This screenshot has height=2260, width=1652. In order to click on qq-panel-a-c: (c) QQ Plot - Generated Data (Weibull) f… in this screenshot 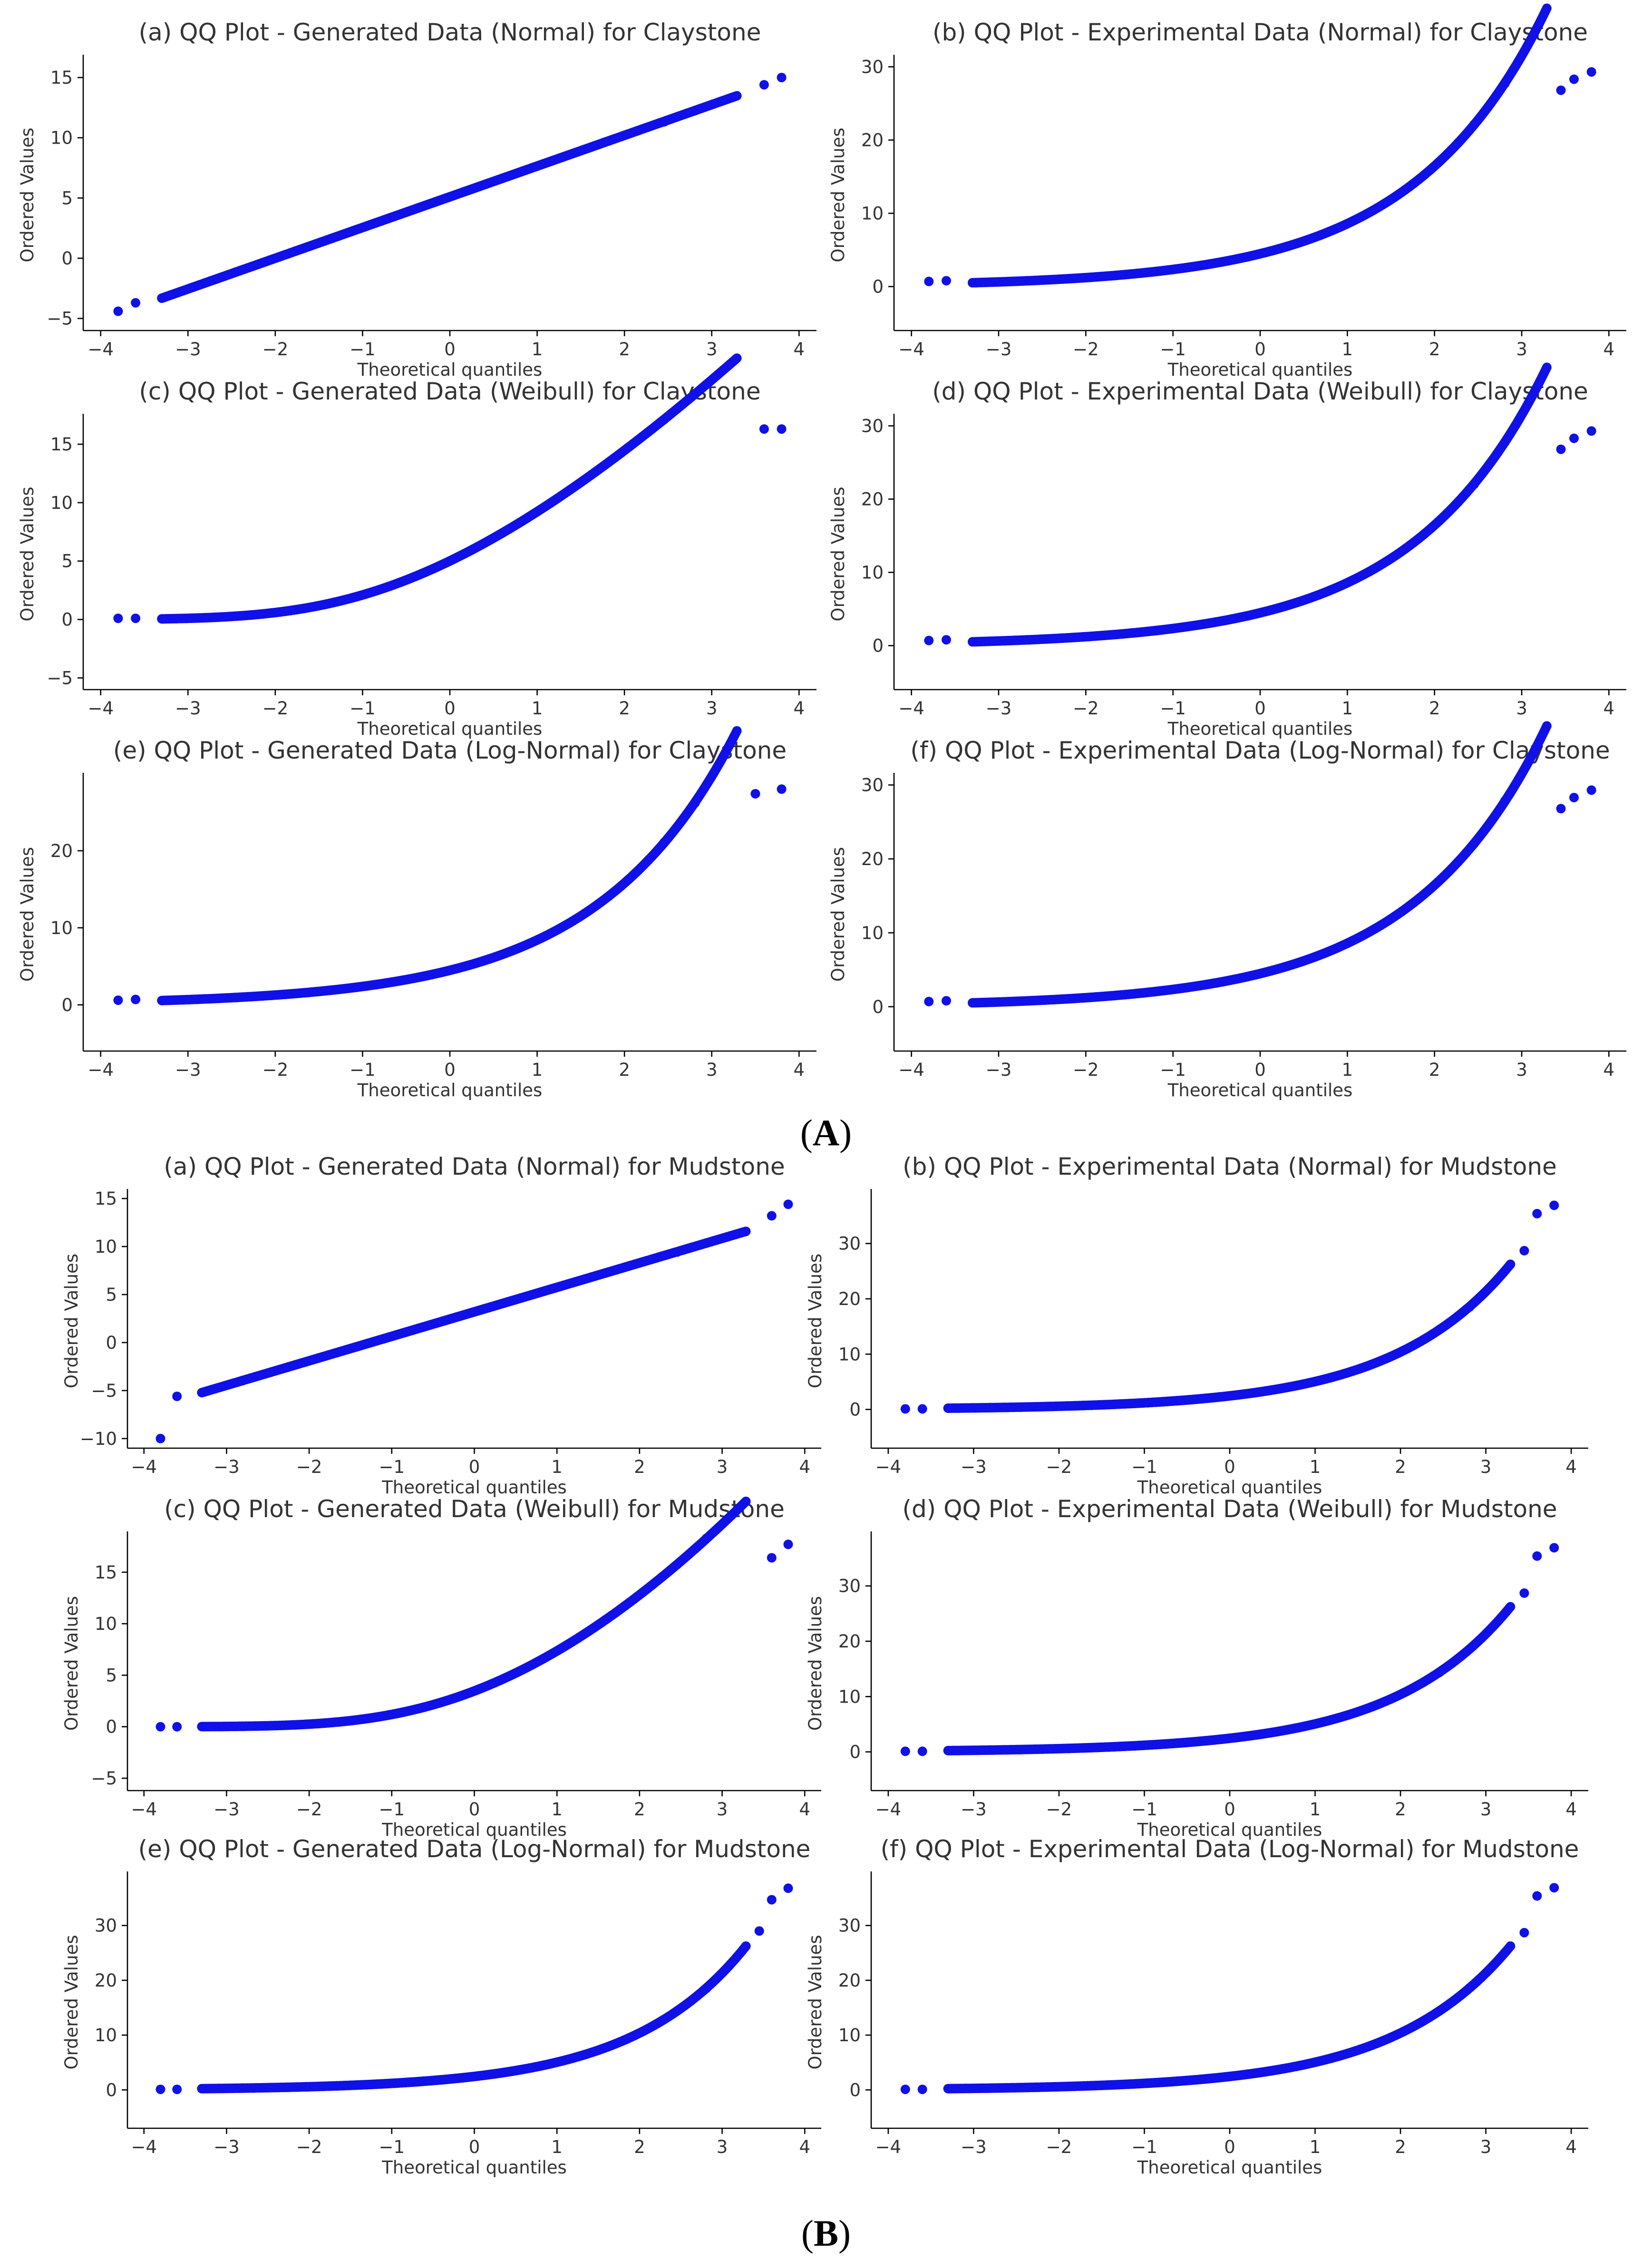, I will do `click(416, 546)`.